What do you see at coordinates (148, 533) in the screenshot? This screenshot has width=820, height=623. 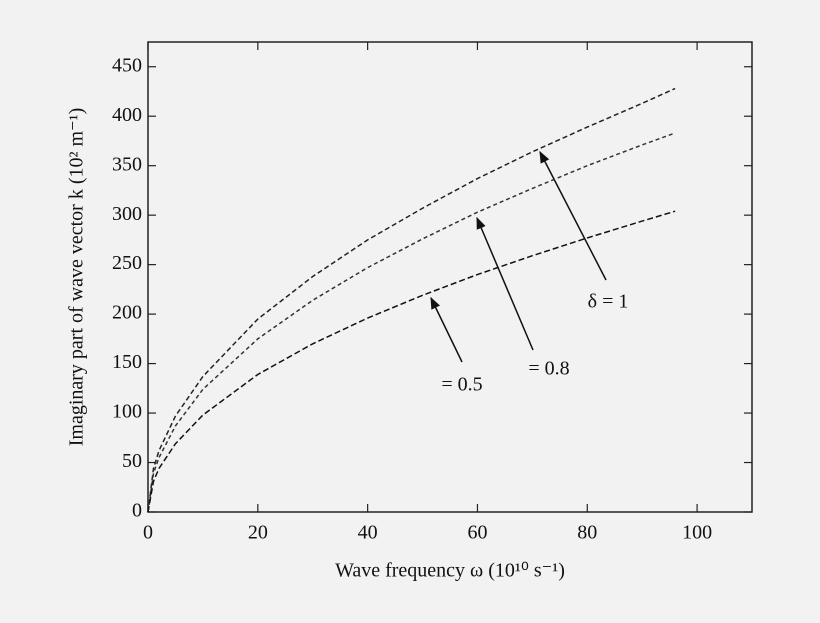 I see `x-tick-label: 0` at bounding box center [148, 533].